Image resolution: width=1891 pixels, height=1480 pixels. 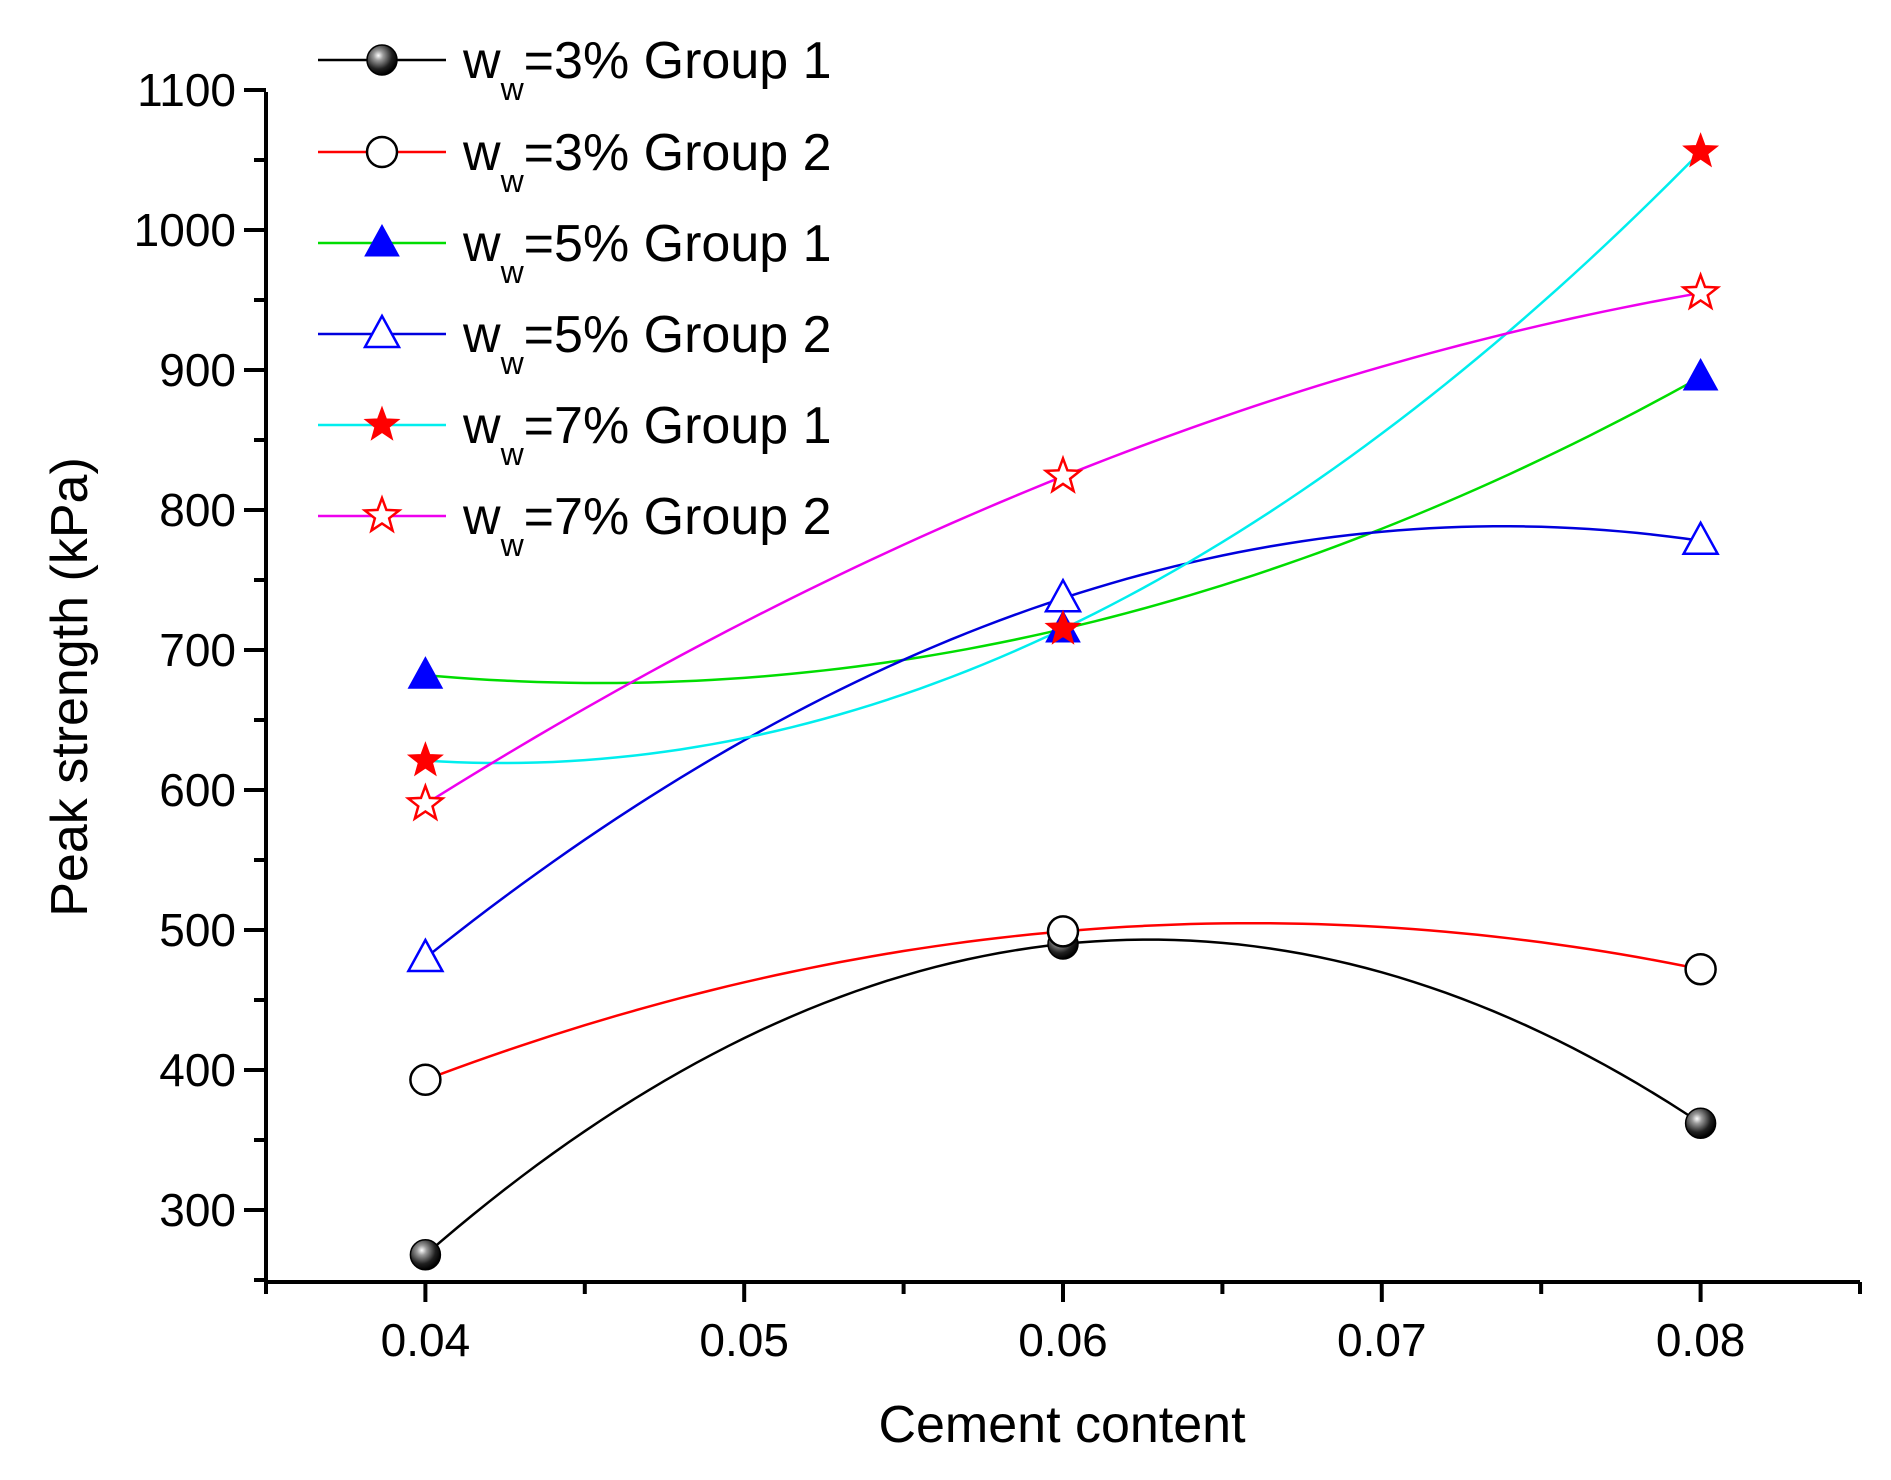 I want to click on legend-entry-1: ww=3% Group 1, so click(x=575, y=69).